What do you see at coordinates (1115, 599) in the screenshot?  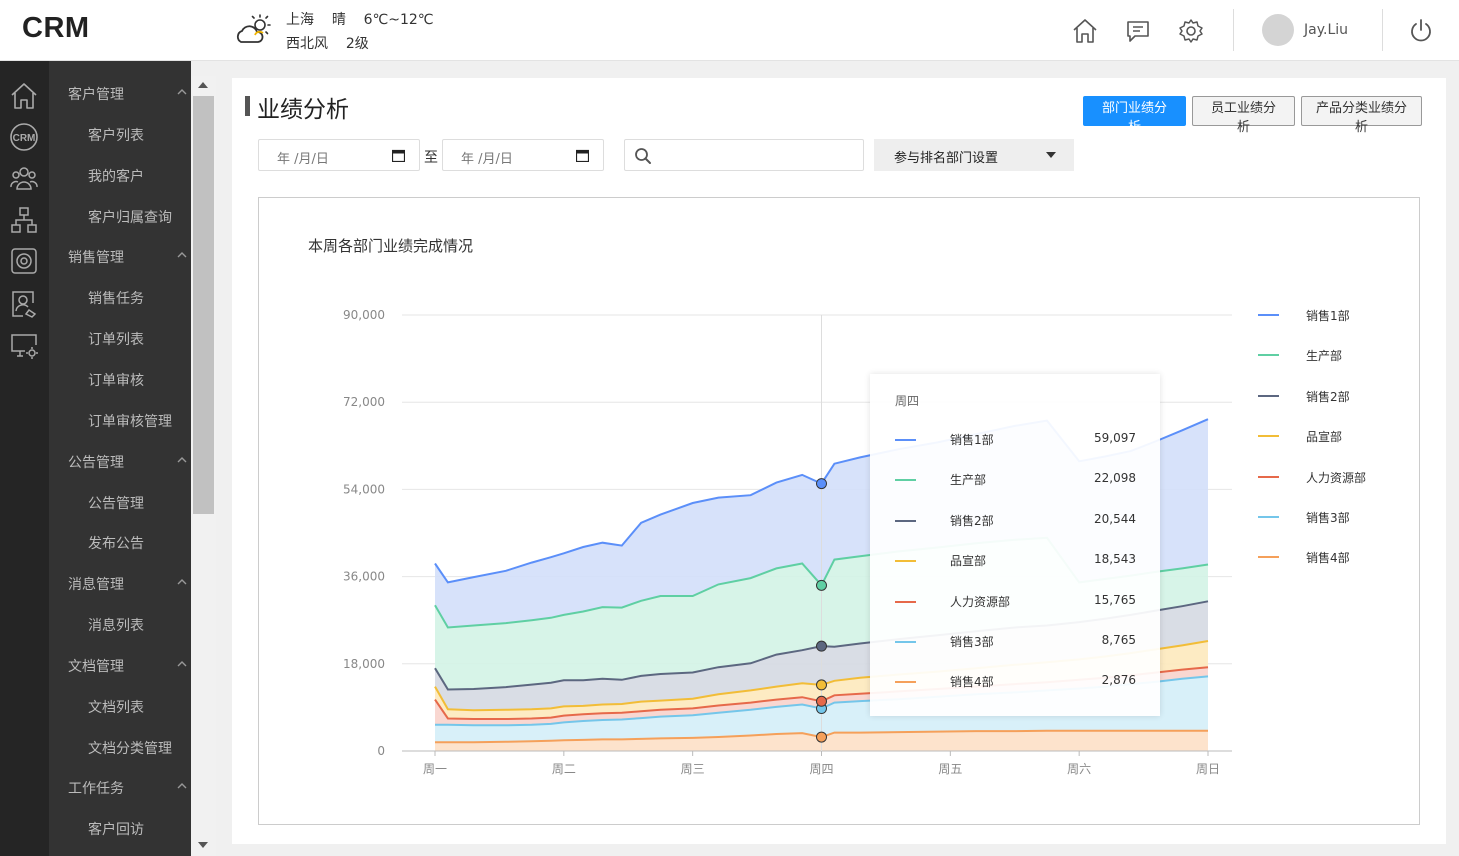 I see `tooltip-series-value: 15,765` at bounding box center [1115, 599].